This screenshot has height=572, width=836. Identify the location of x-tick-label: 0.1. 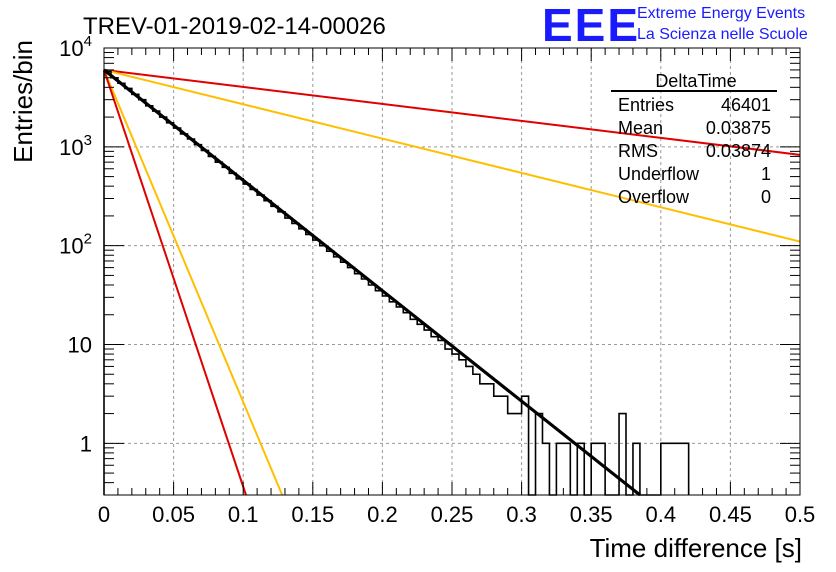
(243, 514).